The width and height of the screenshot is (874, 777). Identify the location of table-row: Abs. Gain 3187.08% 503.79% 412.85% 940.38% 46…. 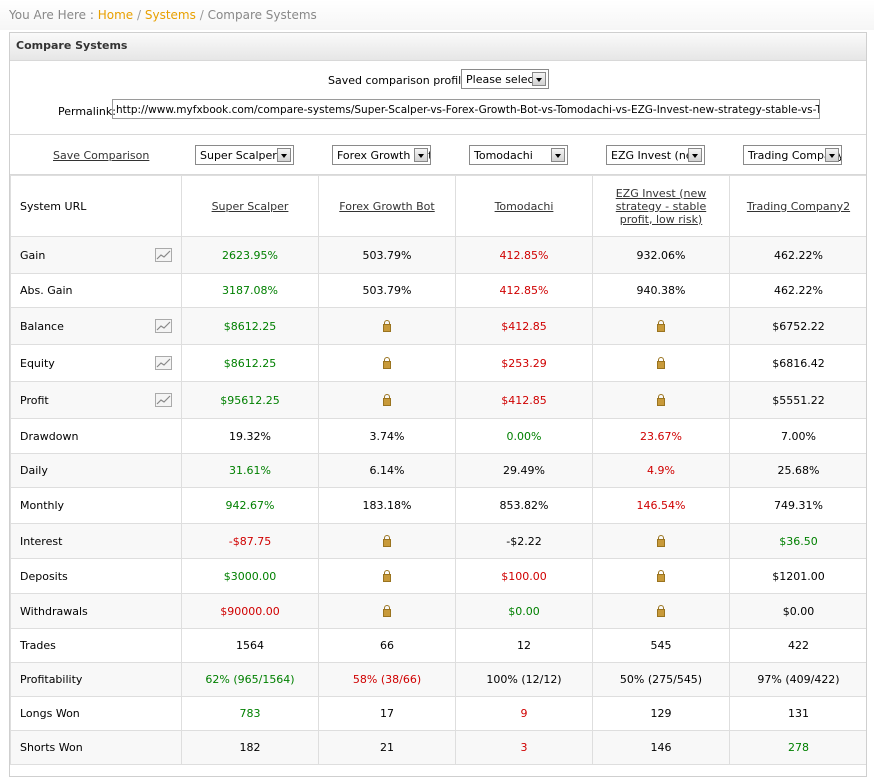
(438, 290).